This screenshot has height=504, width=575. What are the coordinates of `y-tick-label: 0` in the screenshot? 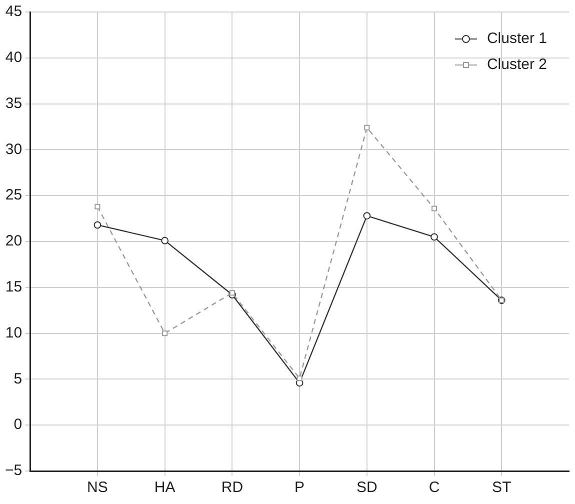 It's located at (18, 425).